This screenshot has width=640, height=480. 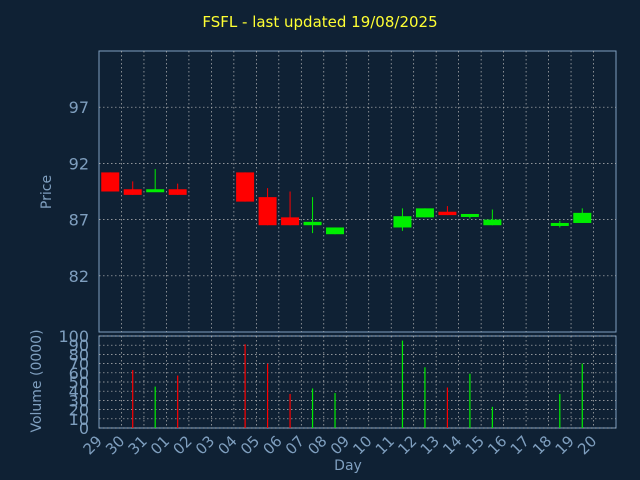 I want to click on volume-tick-label: 0, so click(x=84, y=428).